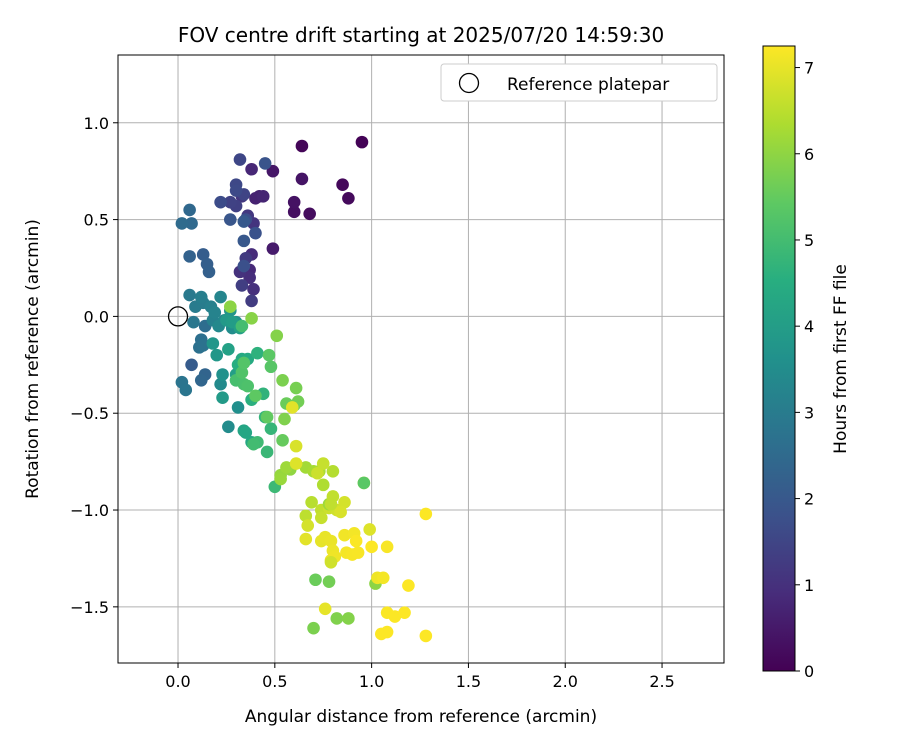 The width and height of the screenshot is (900, 754). I want to click on colorbar-tick-label: 6, so click(809, 154).